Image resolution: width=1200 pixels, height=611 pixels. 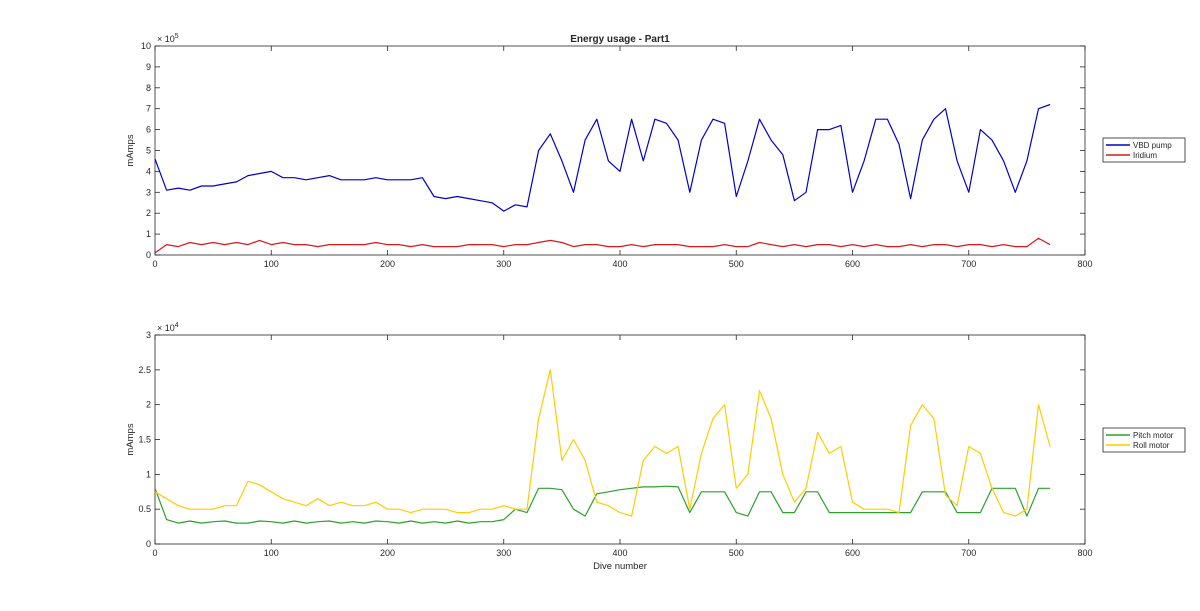 I want to click on series-line-vbd-pump, so click(x=602, y=157).